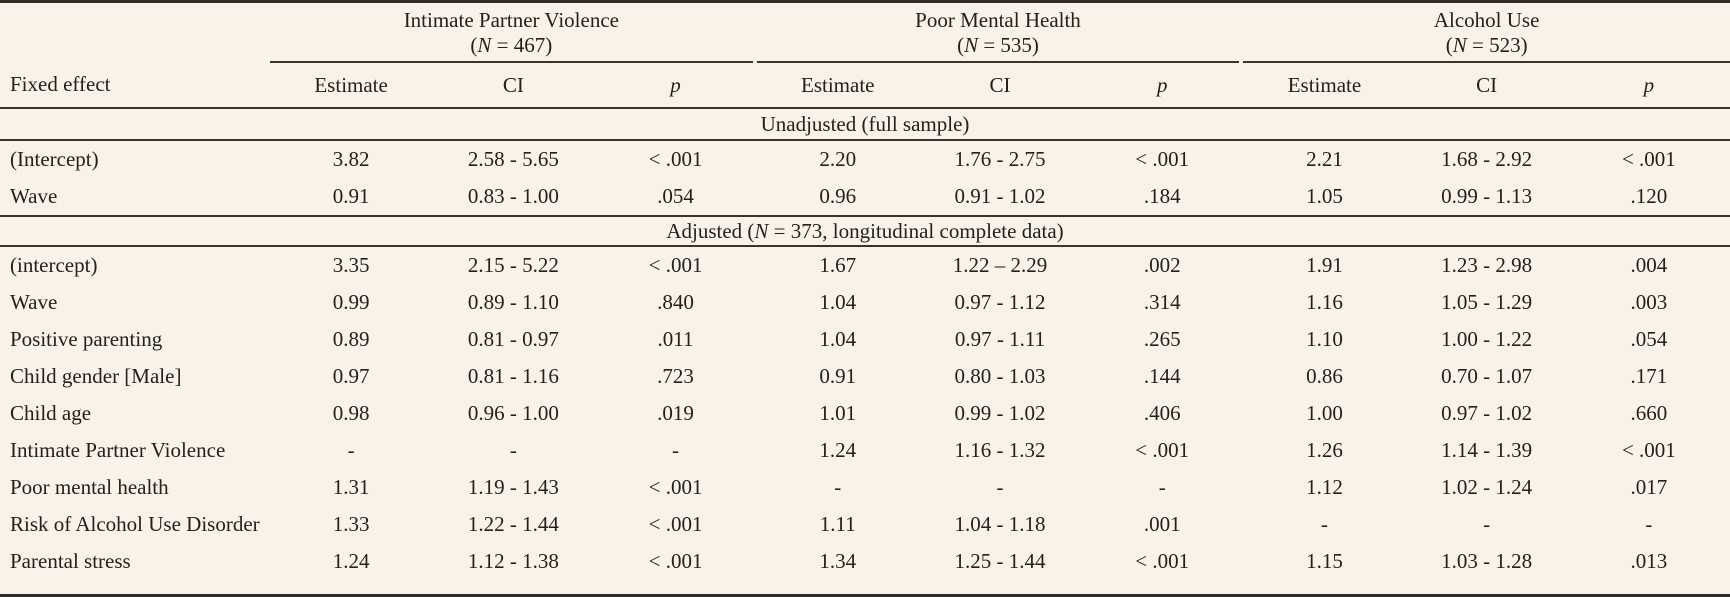 The image size is (1730, 597). I want to click on cell-value: 3.82, so click(351, 159).